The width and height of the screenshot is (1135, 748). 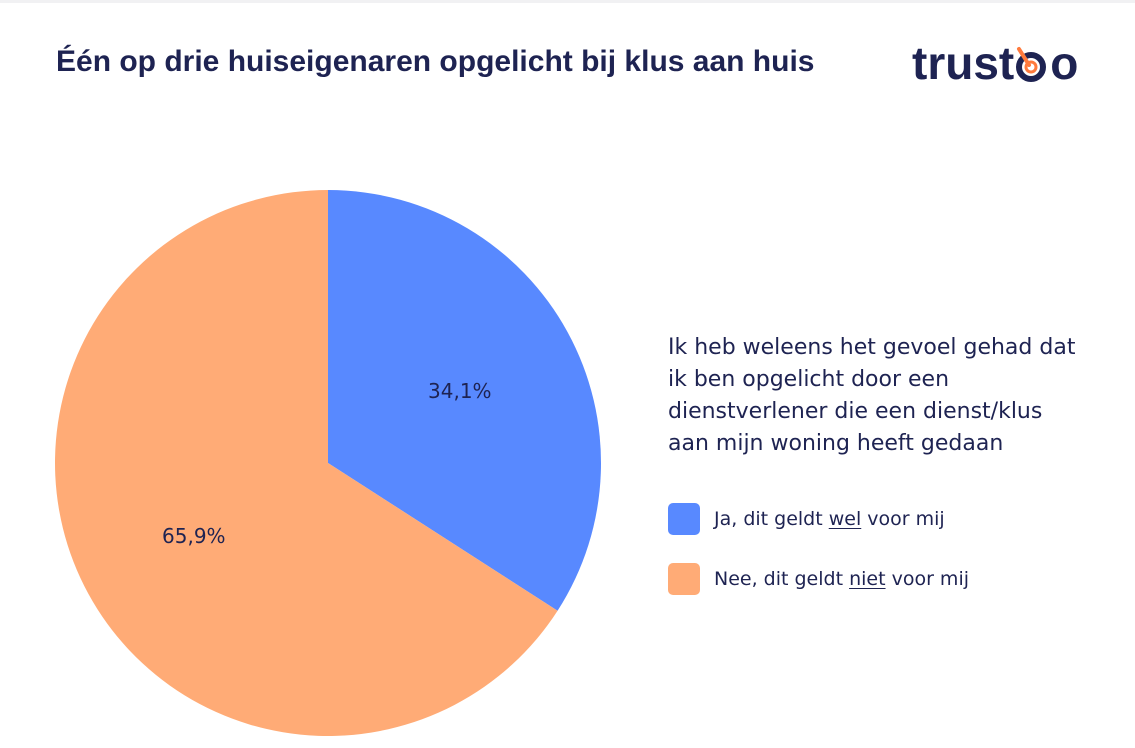 I want to click on legend-item-ja: Ja, dit geldt wel voor mij, so click(x=806, y=519).